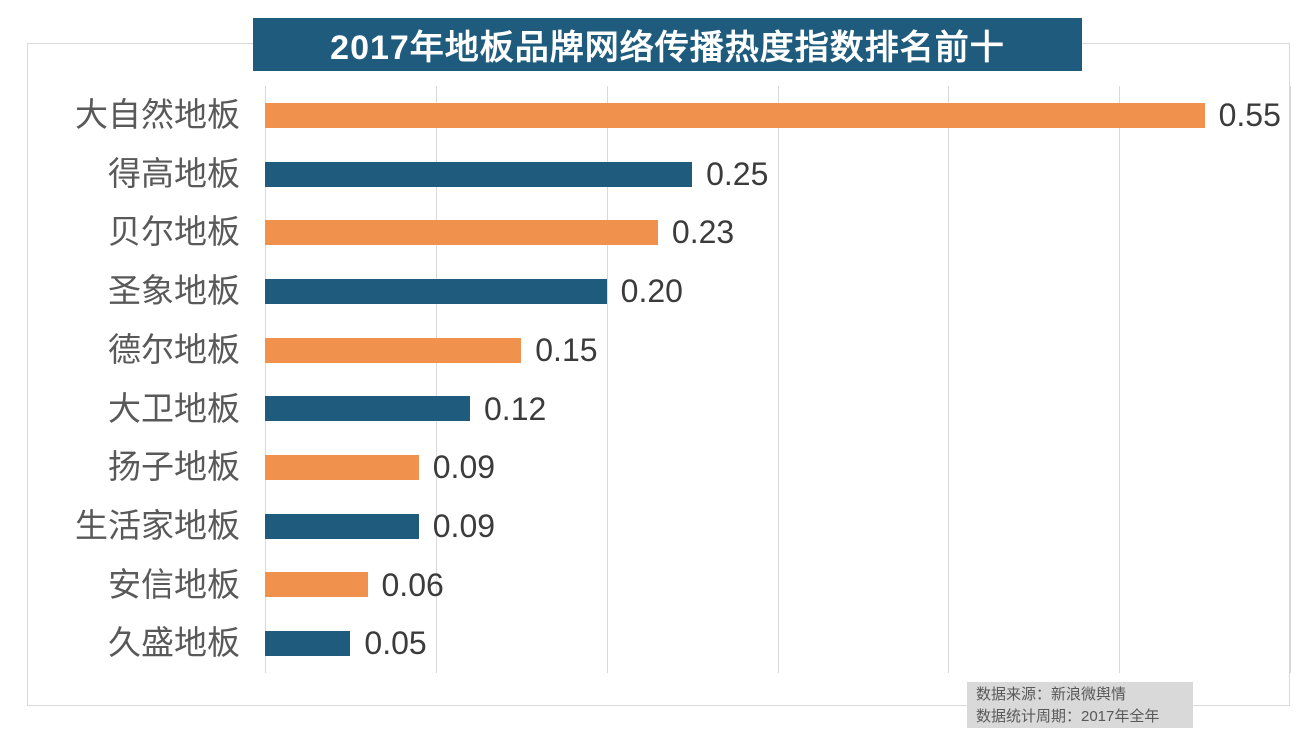  What do you see at coordinates (566, 349) in the screenshot?
I see `bar-value-label: 0.15` at bounding box center [566, 349].